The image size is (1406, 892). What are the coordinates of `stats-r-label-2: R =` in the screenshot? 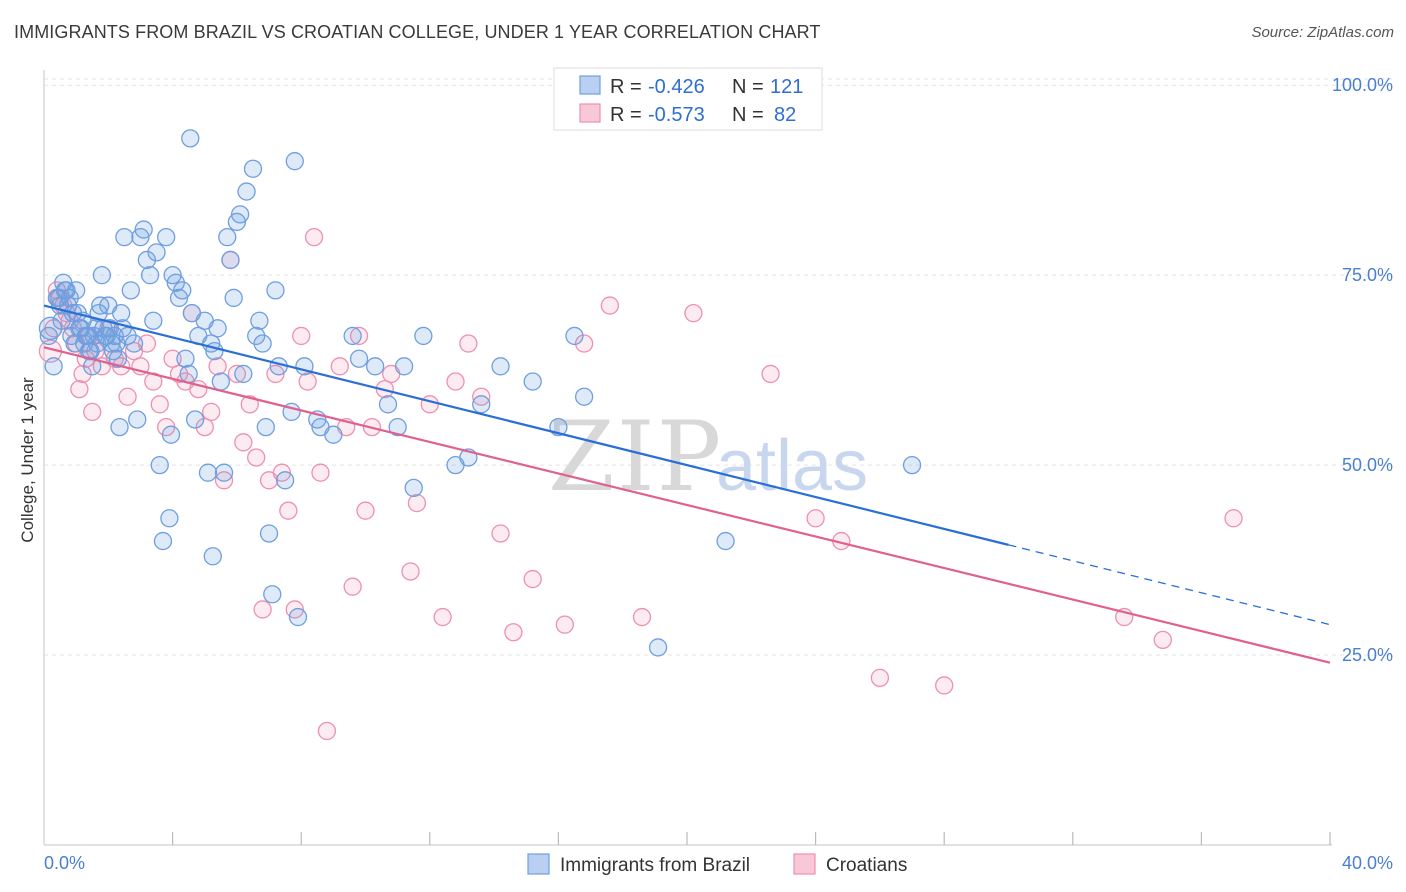 It's located at (626, 115).